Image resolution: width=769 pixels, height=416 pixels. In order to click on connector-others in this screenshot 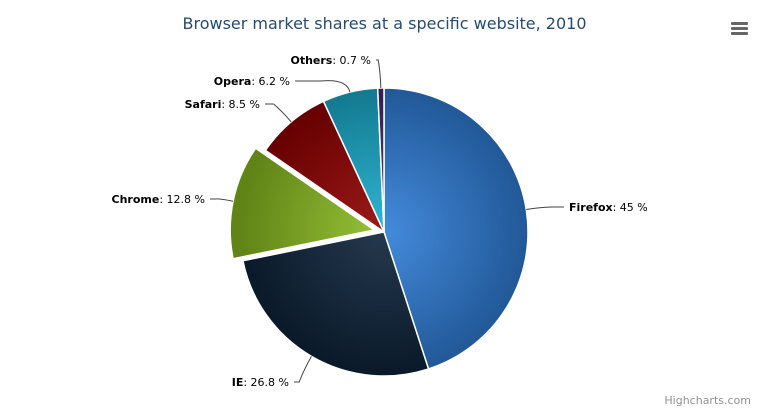, I will do `click(379, 74)`.